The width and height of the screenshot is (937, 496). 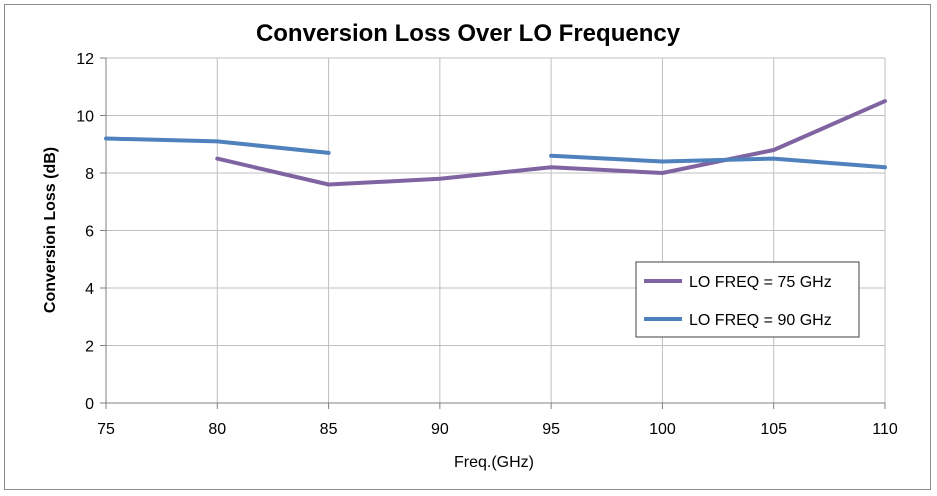 What do you see at coordinates (329, 429) in the screenshot?
I see `x-tick-label: 85` at bounding box center [329, 429].